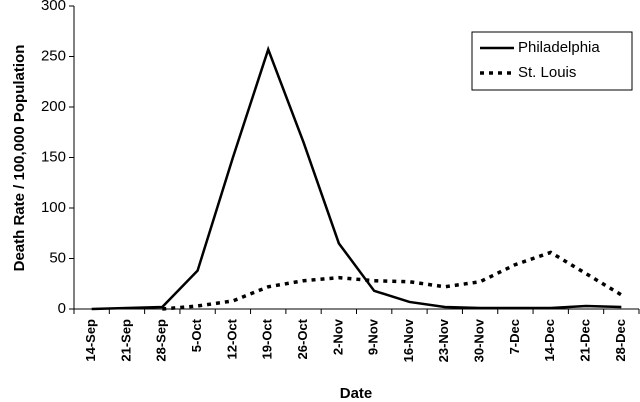 This screenshot has width=640, height=402. Describe the element at coordinates (620, 340) in the screenshot. I see `x-tick-label: 28-Dec` at that location.